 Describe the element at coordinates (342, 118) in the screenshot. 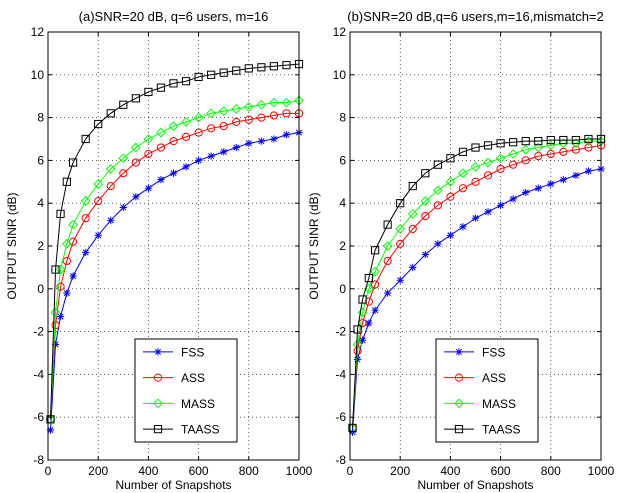

I see `y-tick-label: 8` at that location.